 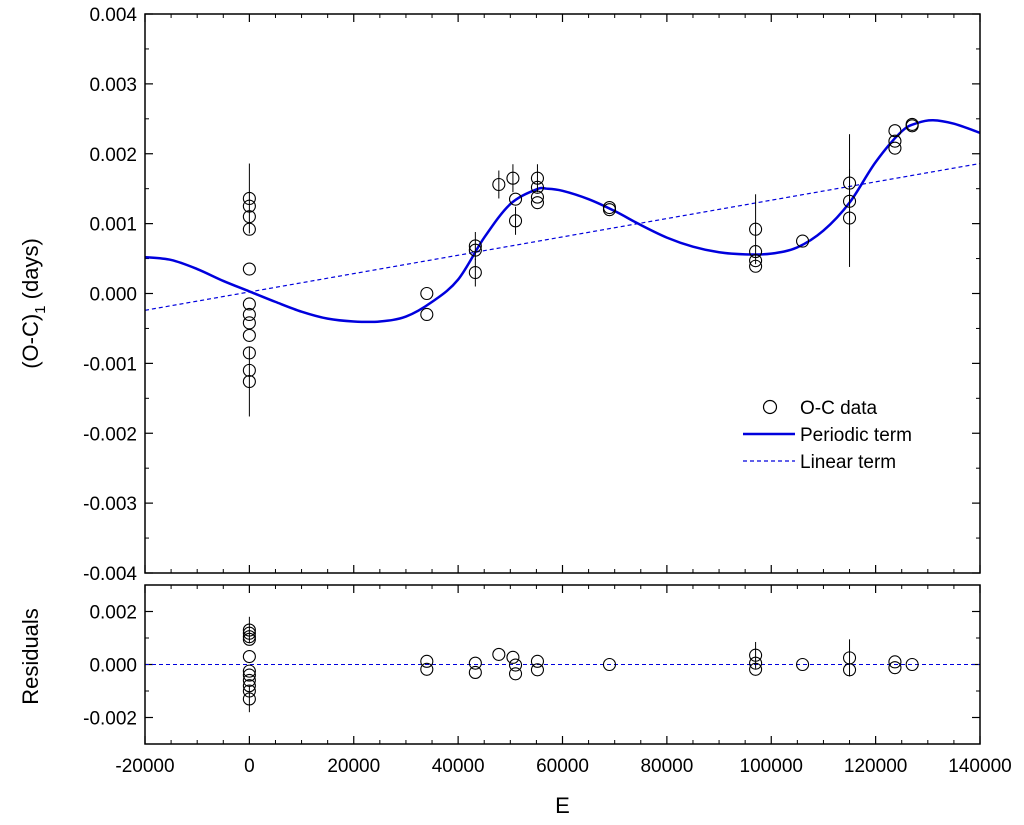 I want to click on residuals-y-tick-labels: -0.002 0.000 0.002, so click(x=110, y=666).